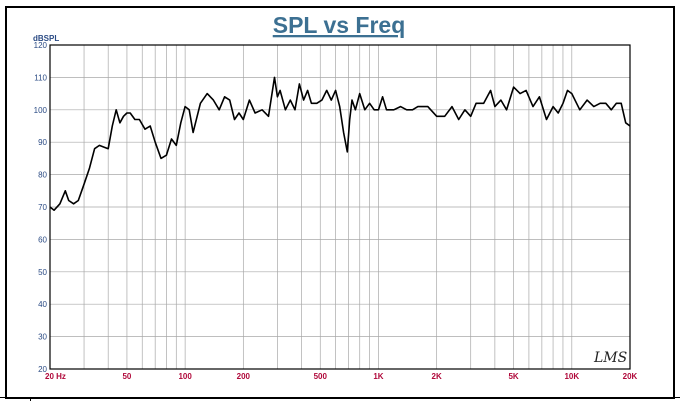 This screenshot has width=680, height=401. I want to click on x-tick-label: 5K, so click(513, 376).